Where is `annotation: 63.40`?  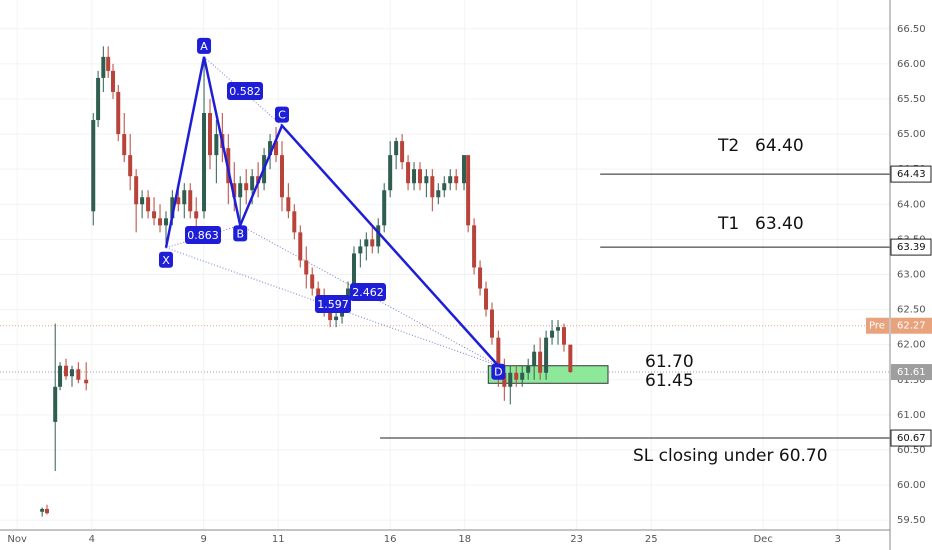 annotation: 63.40 is located at coordinates (779, 224).